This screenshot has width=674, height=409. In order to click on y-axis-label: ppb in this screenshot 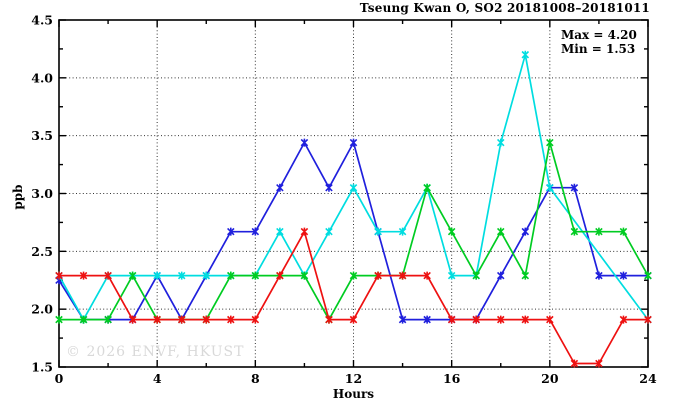, I will do `click(18, 197)`.